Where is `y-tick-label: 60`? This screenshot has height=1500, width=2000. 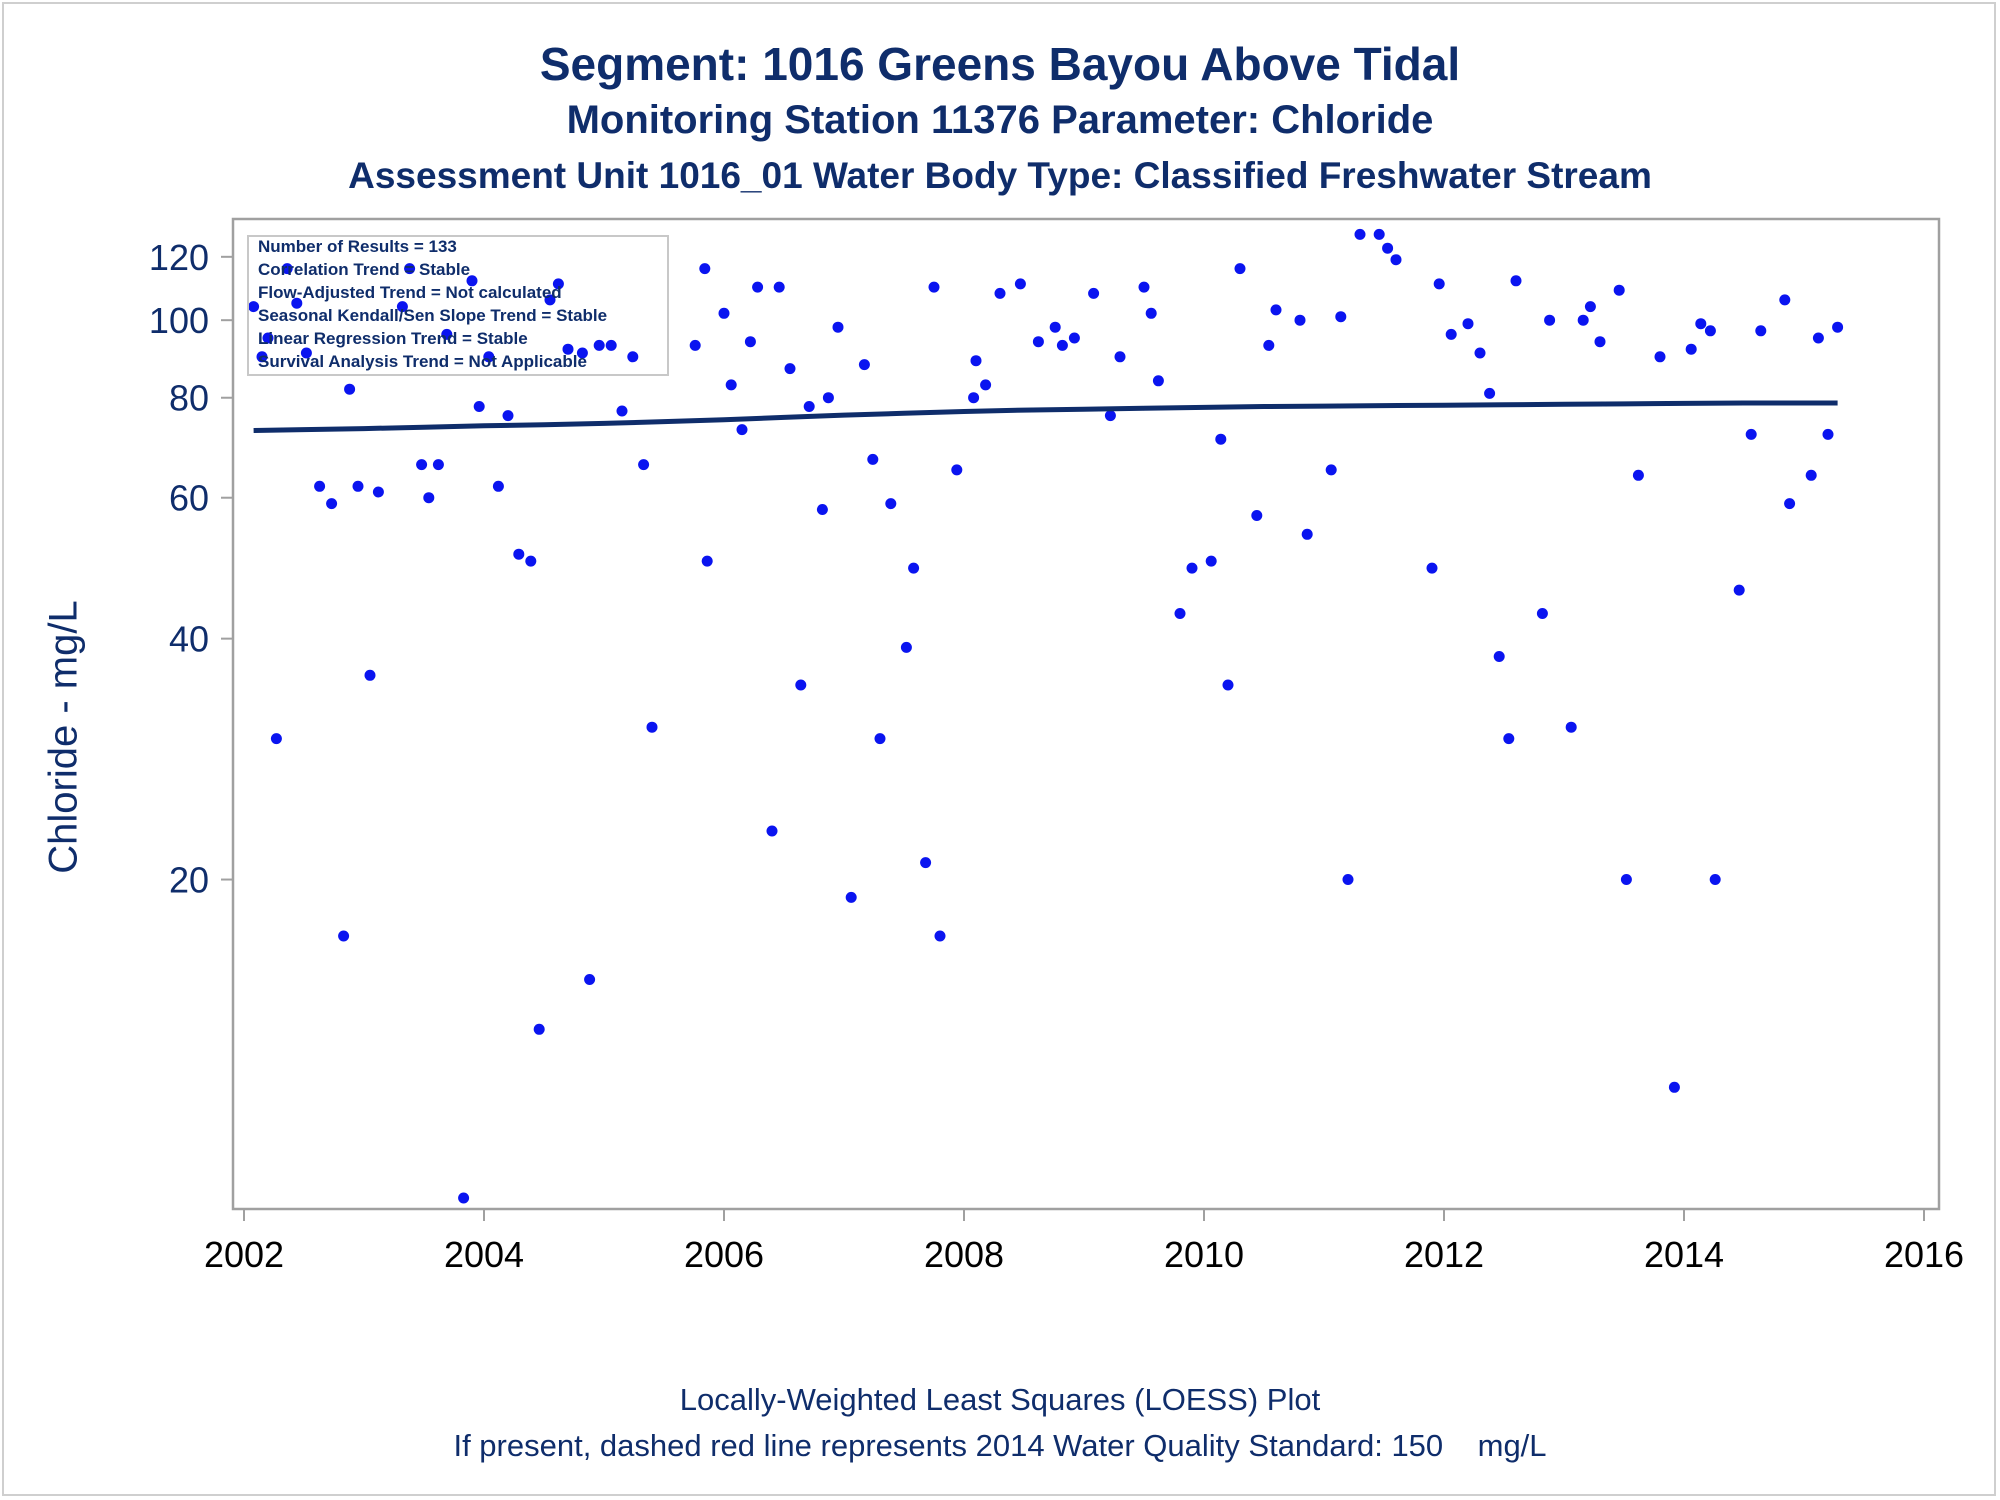 y-tick-label: 60 is located at coordinates (189, 498).